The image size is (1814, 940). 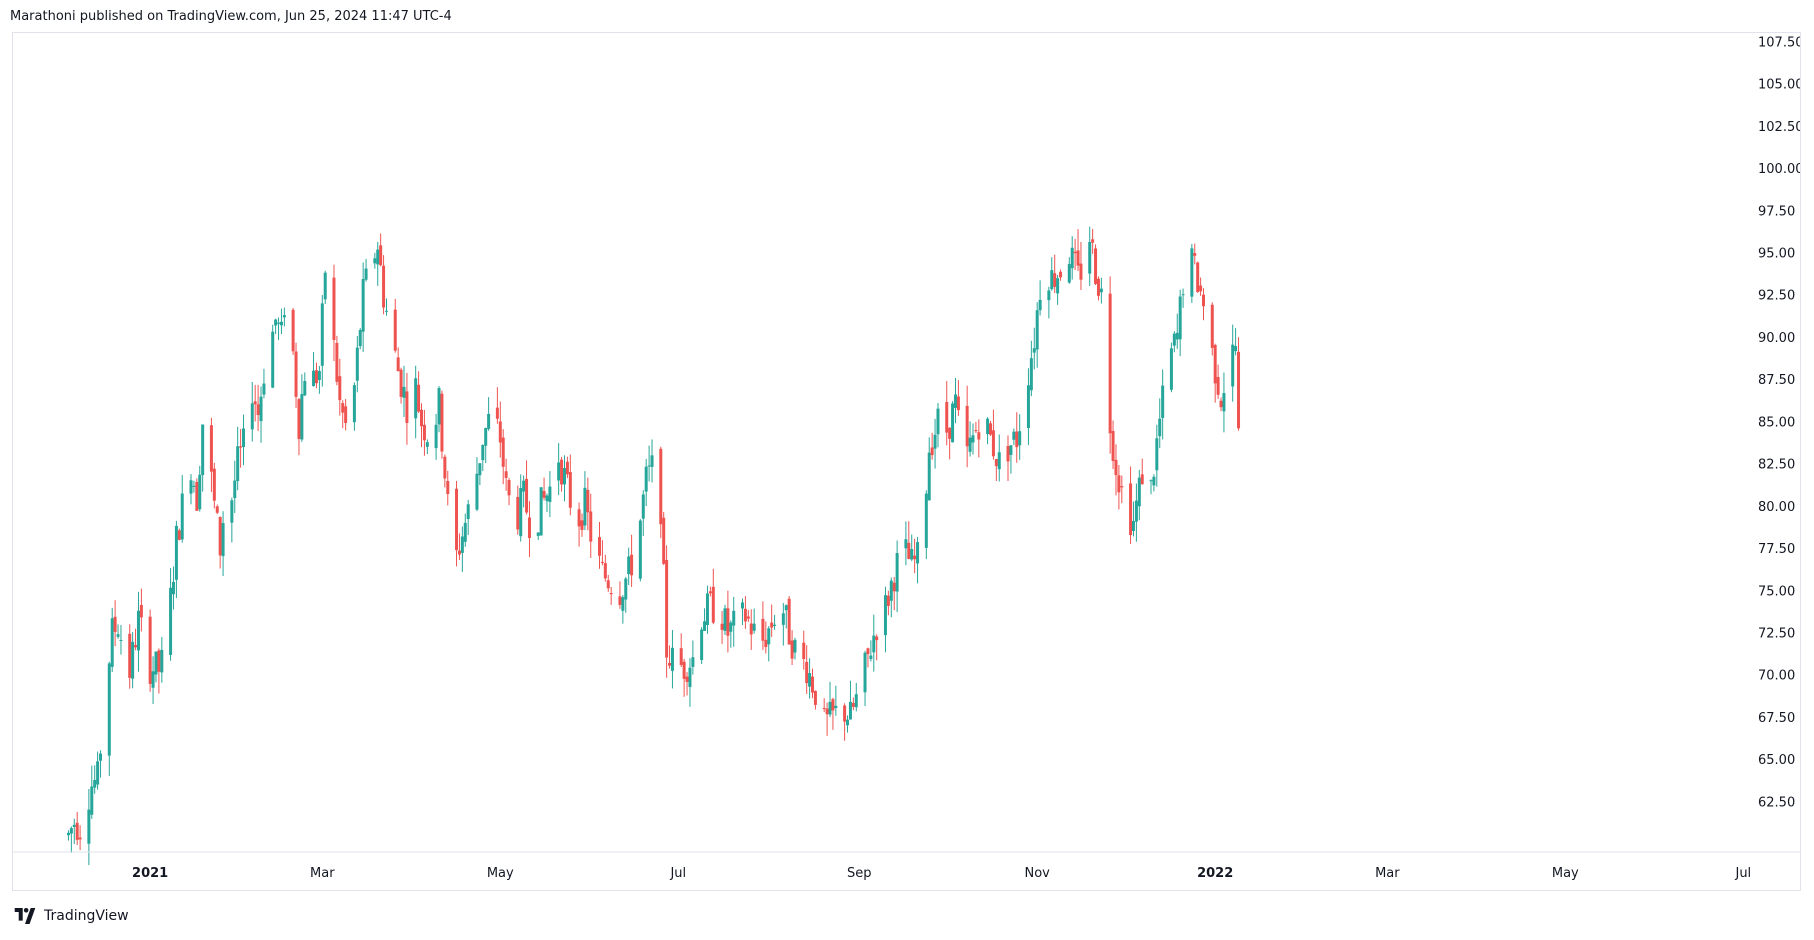 What do you see at coordinates (1776, 591) in the screenshot?
I see `price-tick-label: 75.00` at bounding box center [1776, 591].